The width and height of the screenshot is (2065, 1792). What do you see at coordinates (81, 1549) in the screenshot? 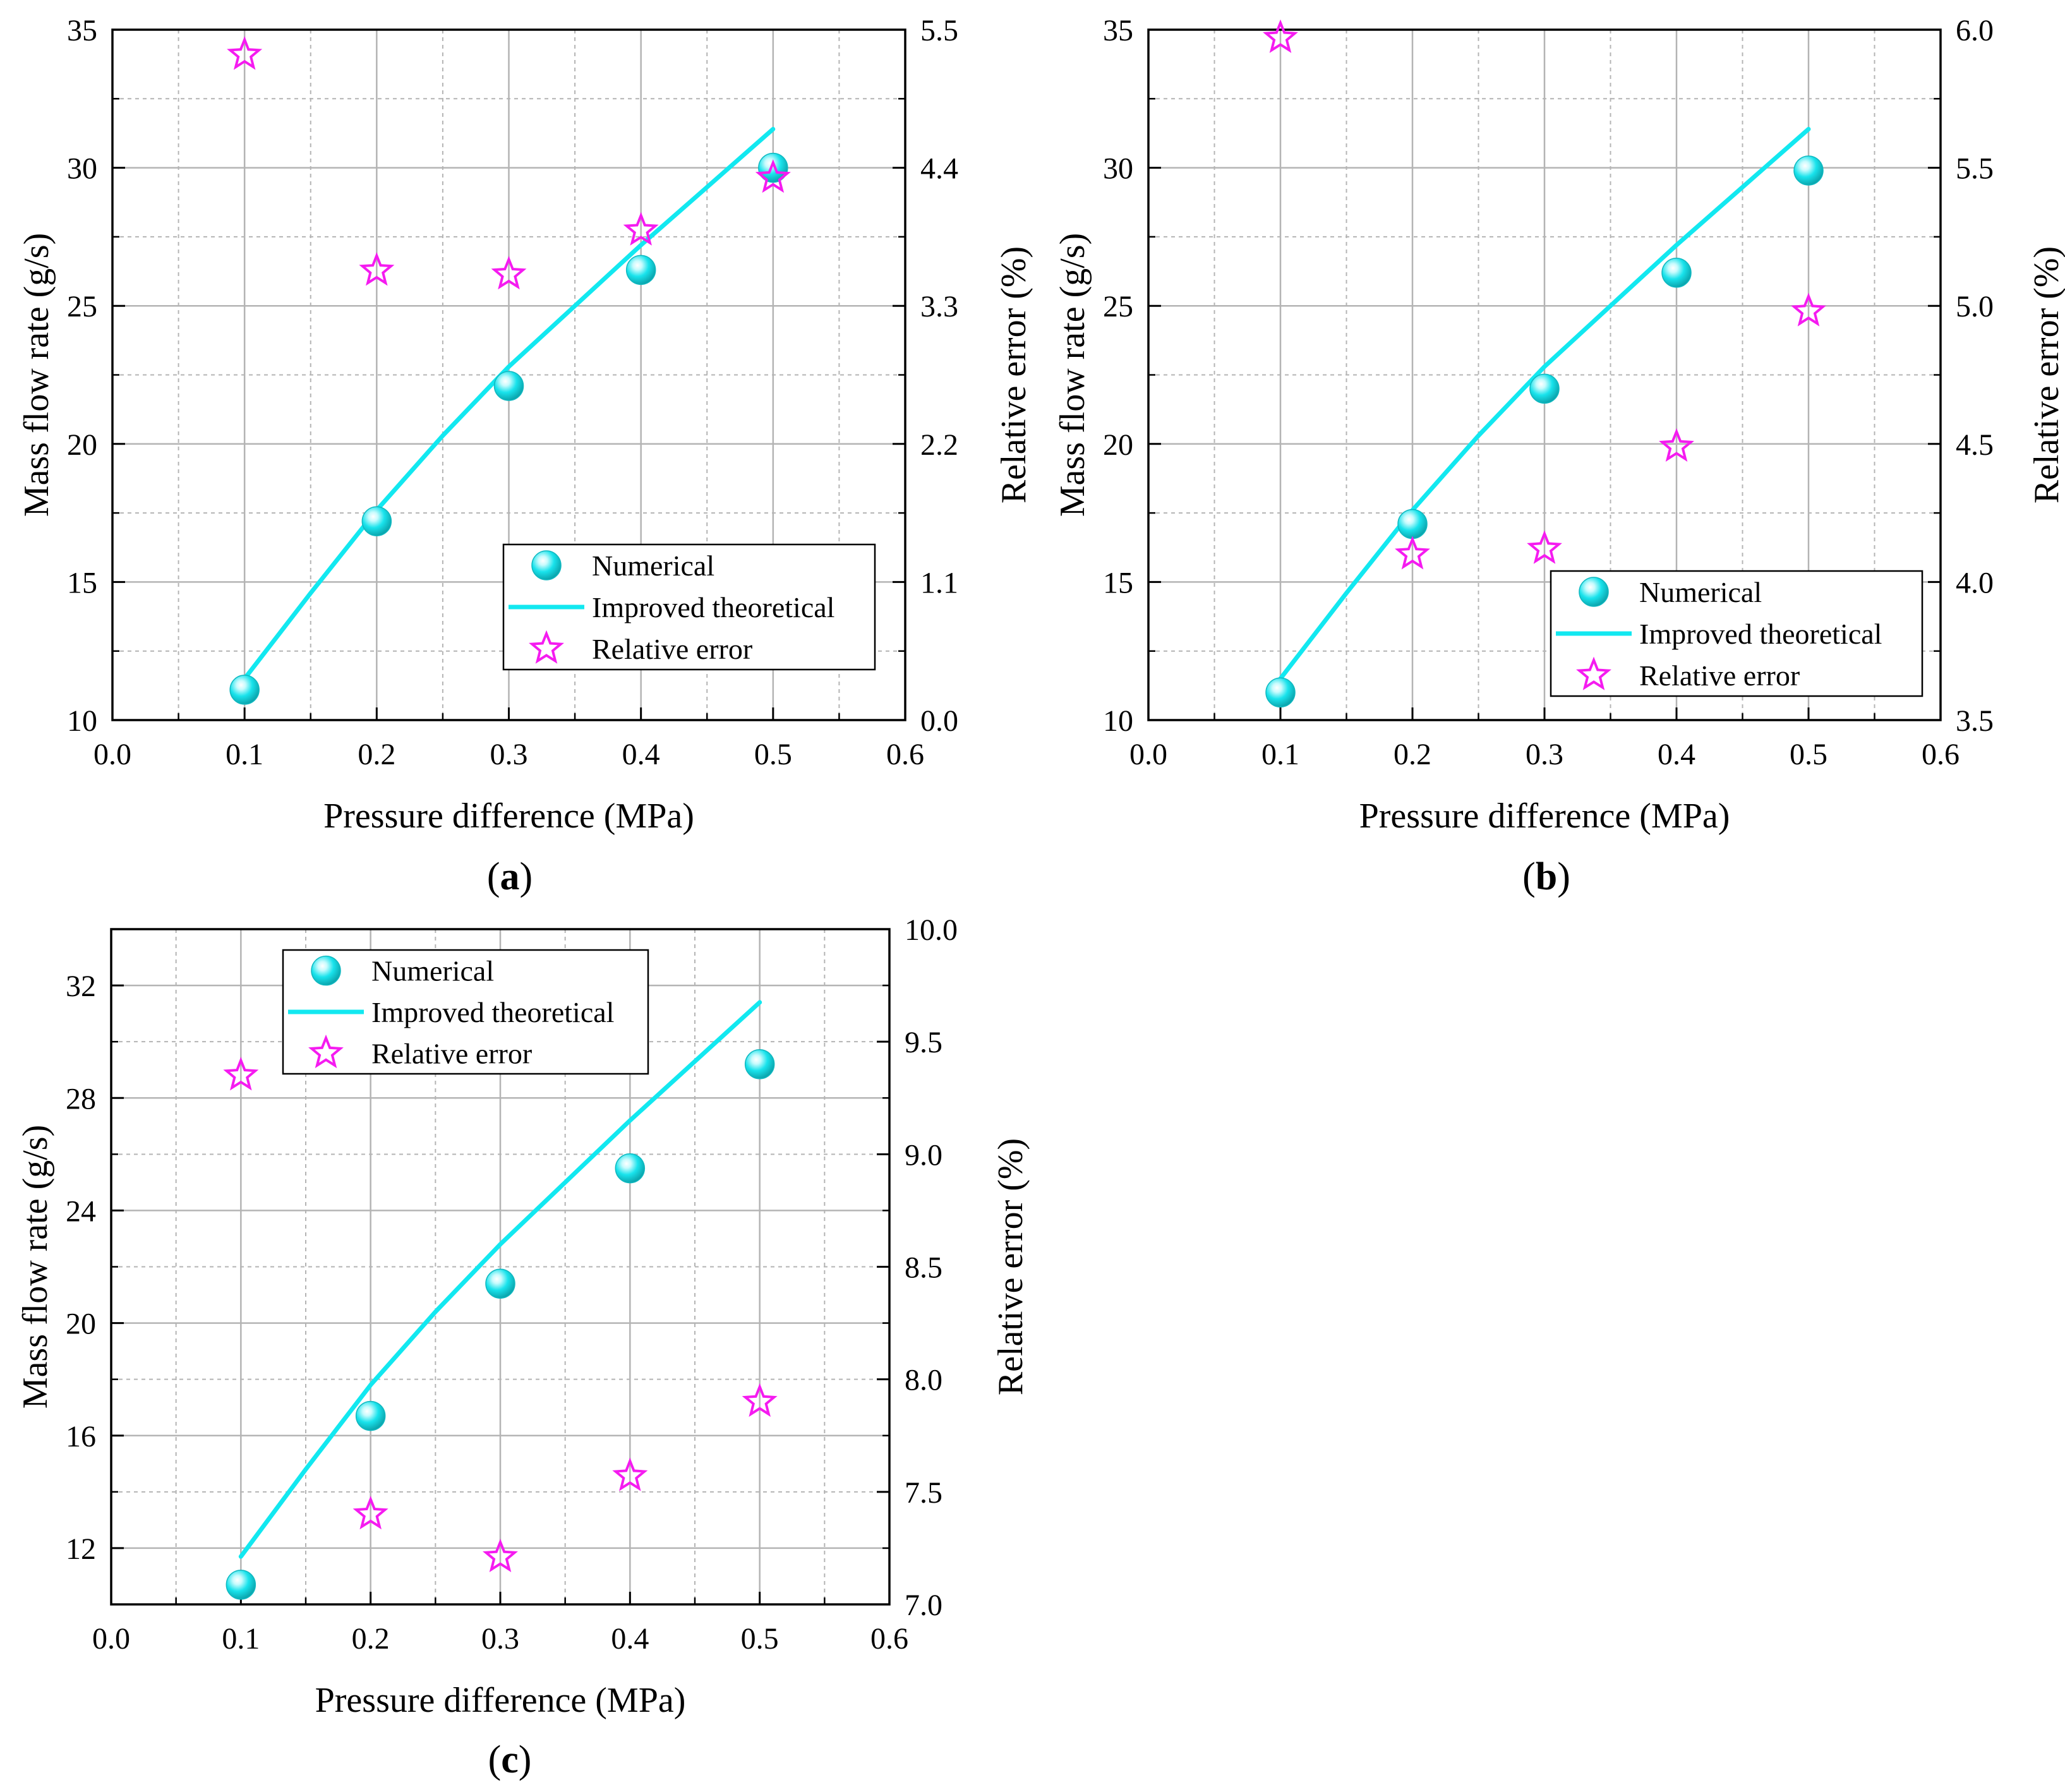
I see `chart-c-ytick-label: 12` at bounding box center [81, 1549].